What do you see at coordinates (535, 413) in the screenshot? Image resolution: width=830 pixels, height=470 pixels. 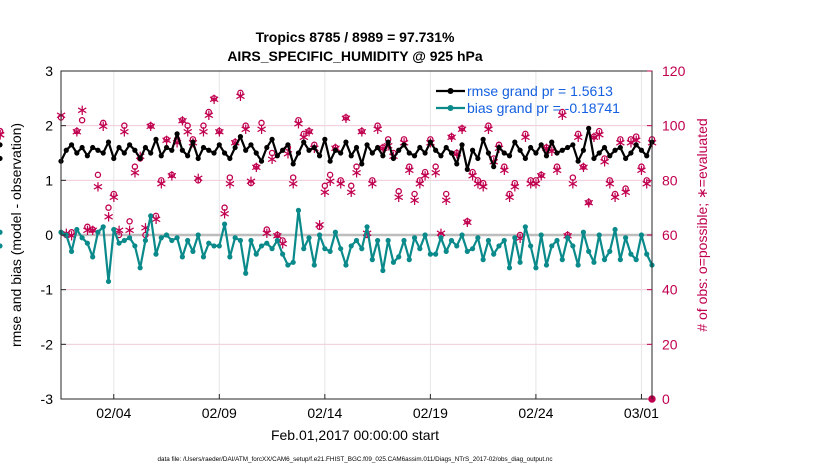 I see `x-tick-label: 02/24` at bounding box center [535, 413].